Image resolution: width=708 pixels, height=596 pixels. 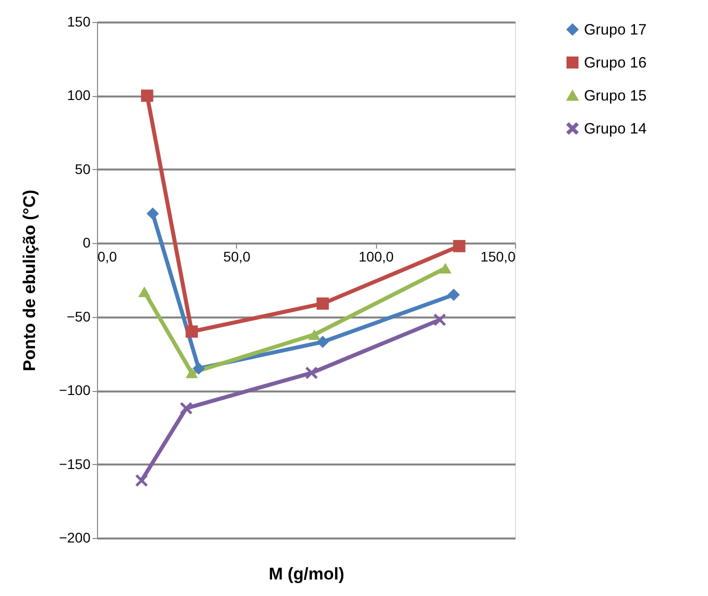 I want to click on y-tick-label: −100, so click(x=74, y=390).